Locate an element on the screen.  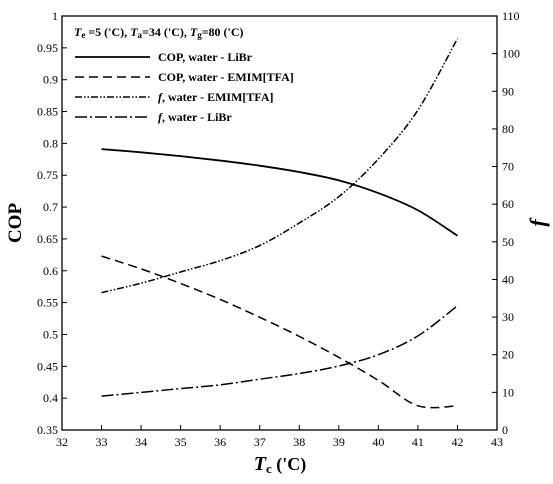
conditions-label: Te =5 ('C), Ta=34 ('C), Tg=80 ('C) is located at coordinates (159, 32).